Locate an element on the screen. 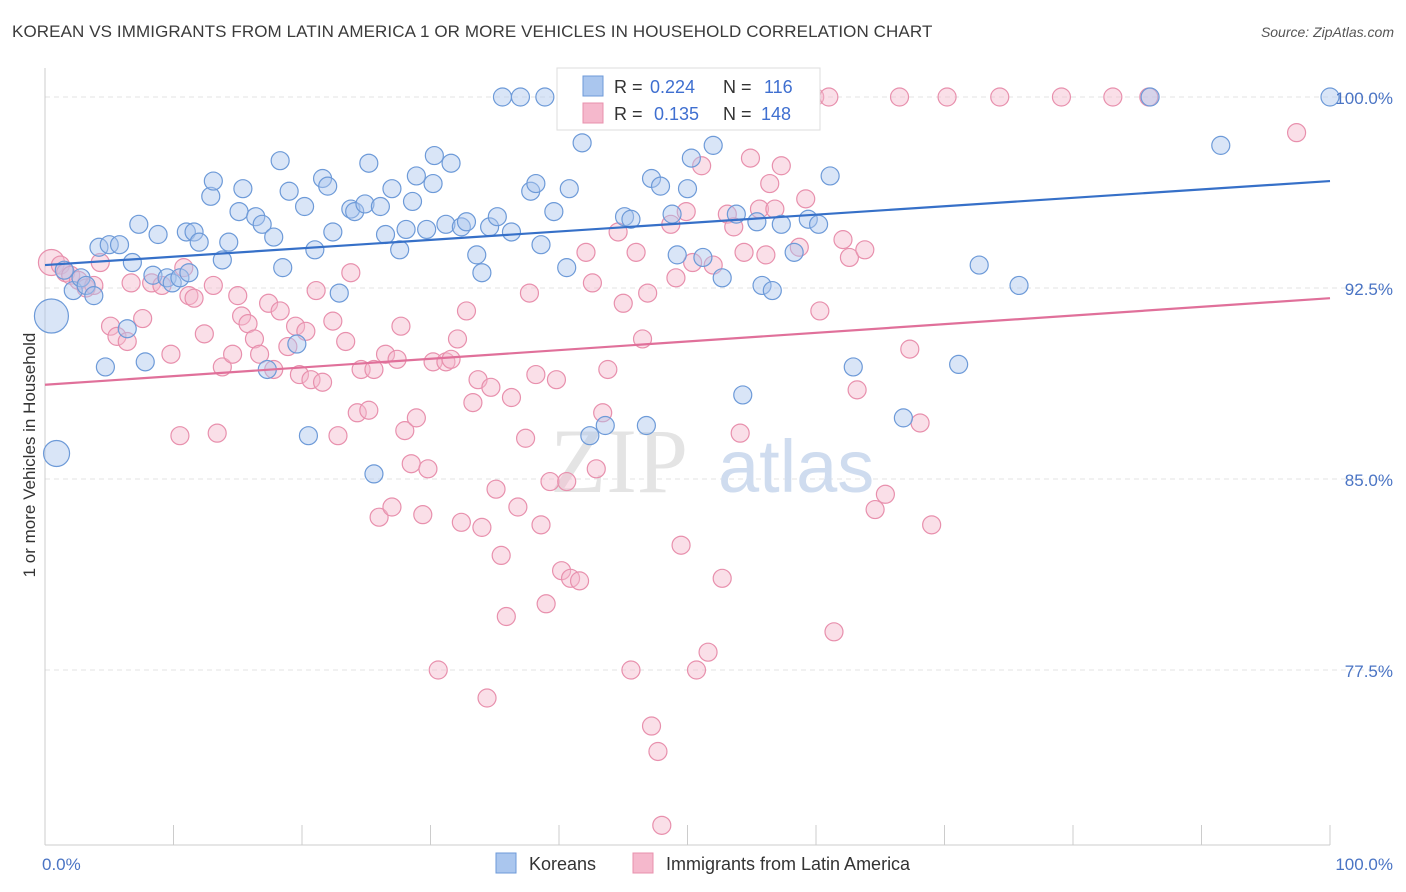  stats-n-label-latin: N = is located at coordinates (737, 114).